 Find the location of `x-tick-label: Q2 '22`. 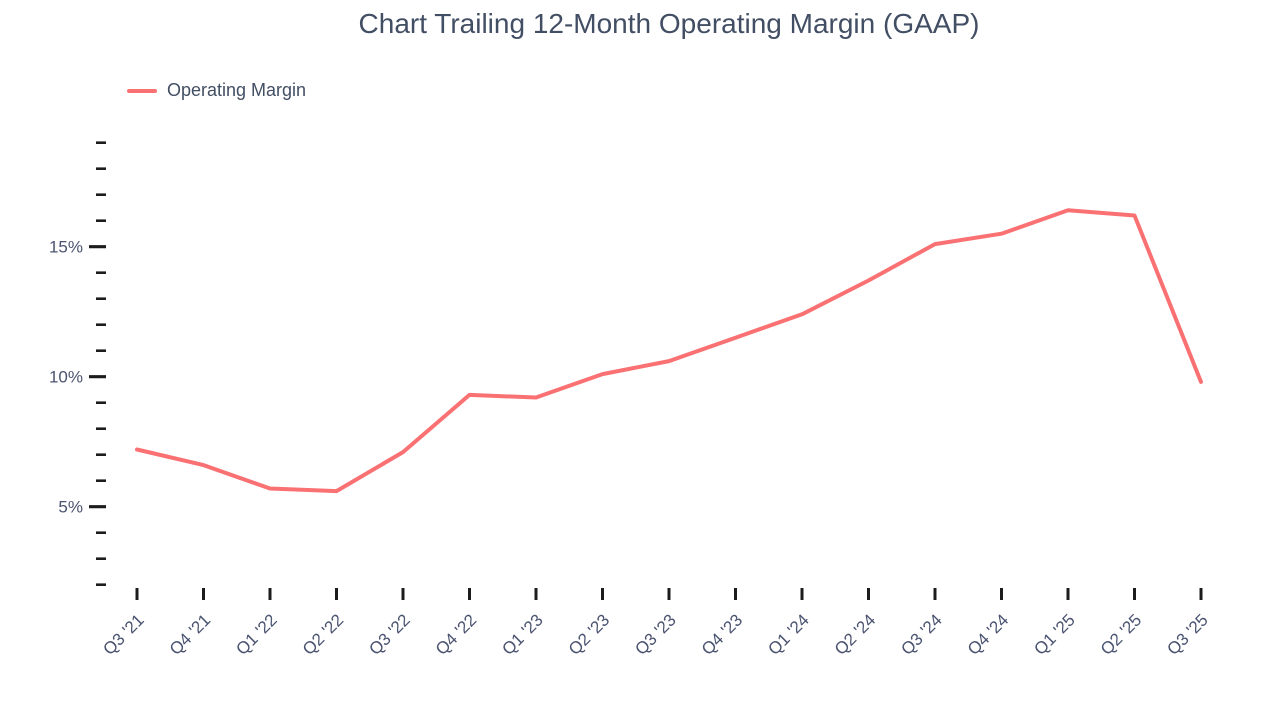

x-tick-label: Q2 '22 is located at coordinates (323, 634).